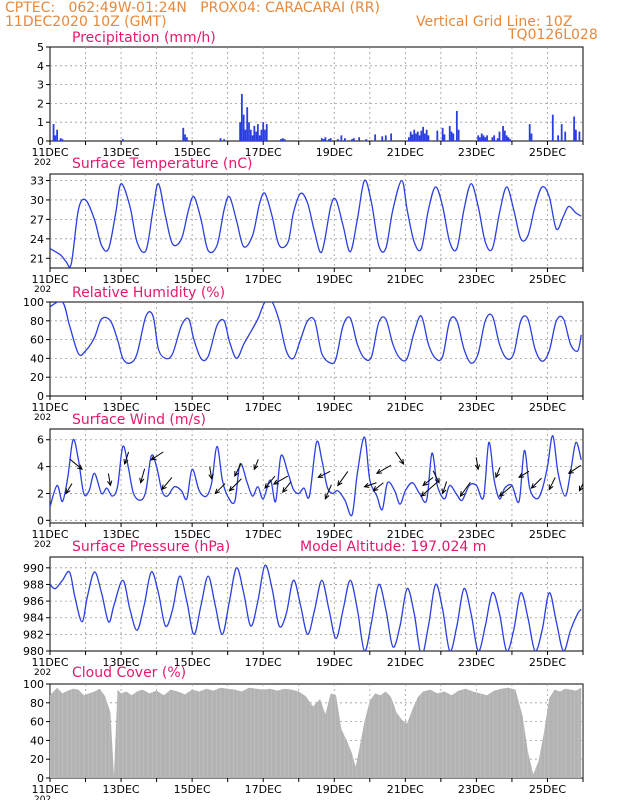 Image resolution: width=618 pixels, height=800 pixels. I want to click on press-data, so click(316, 607).